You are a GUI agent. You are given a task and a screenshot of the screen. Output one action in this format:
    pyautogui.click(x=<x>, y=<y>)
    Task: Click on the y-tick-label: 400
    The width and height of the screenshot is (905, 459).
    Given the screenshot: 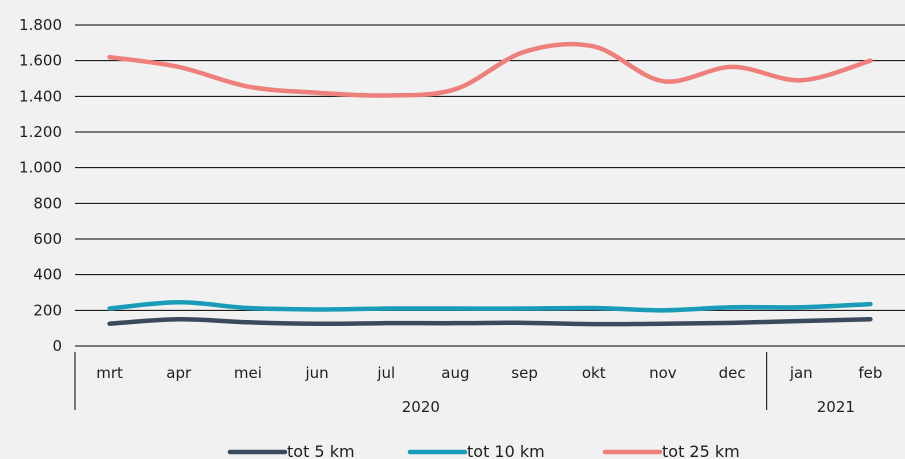 What is the action you would take?
    pyautogui.click(x=47, y=275)
    